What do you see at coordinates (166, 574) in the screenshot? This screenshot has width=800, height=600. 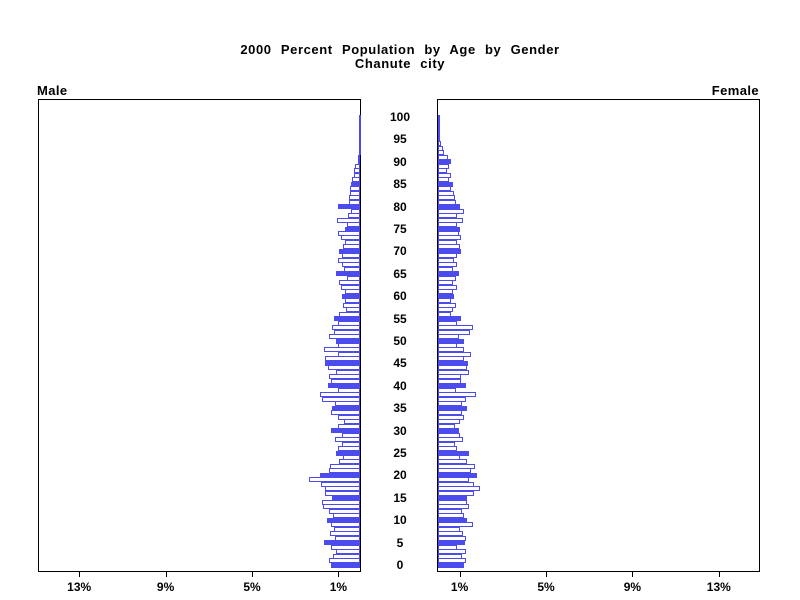 I see `pct-tick-left-9%` at bounding box center [166, 574].